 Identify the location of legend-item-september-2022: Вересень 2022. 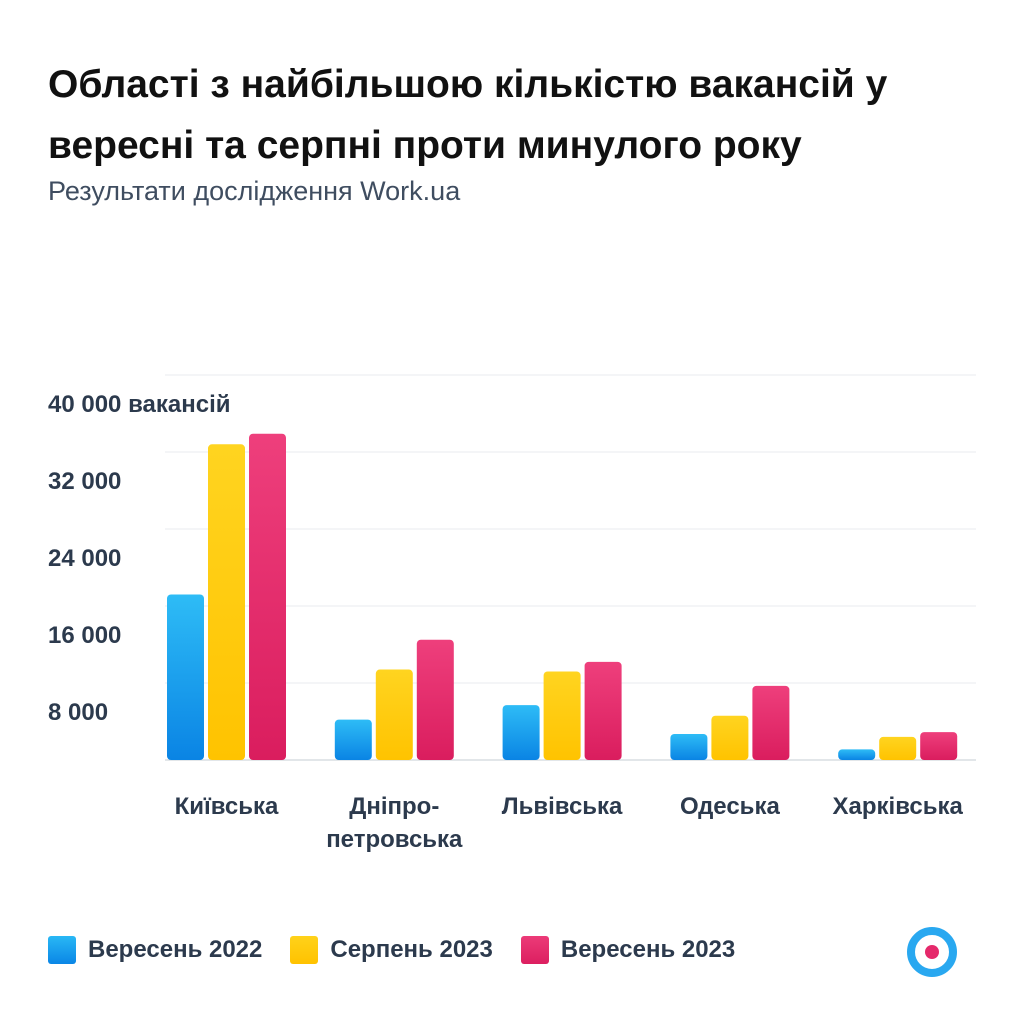
(155, 950).